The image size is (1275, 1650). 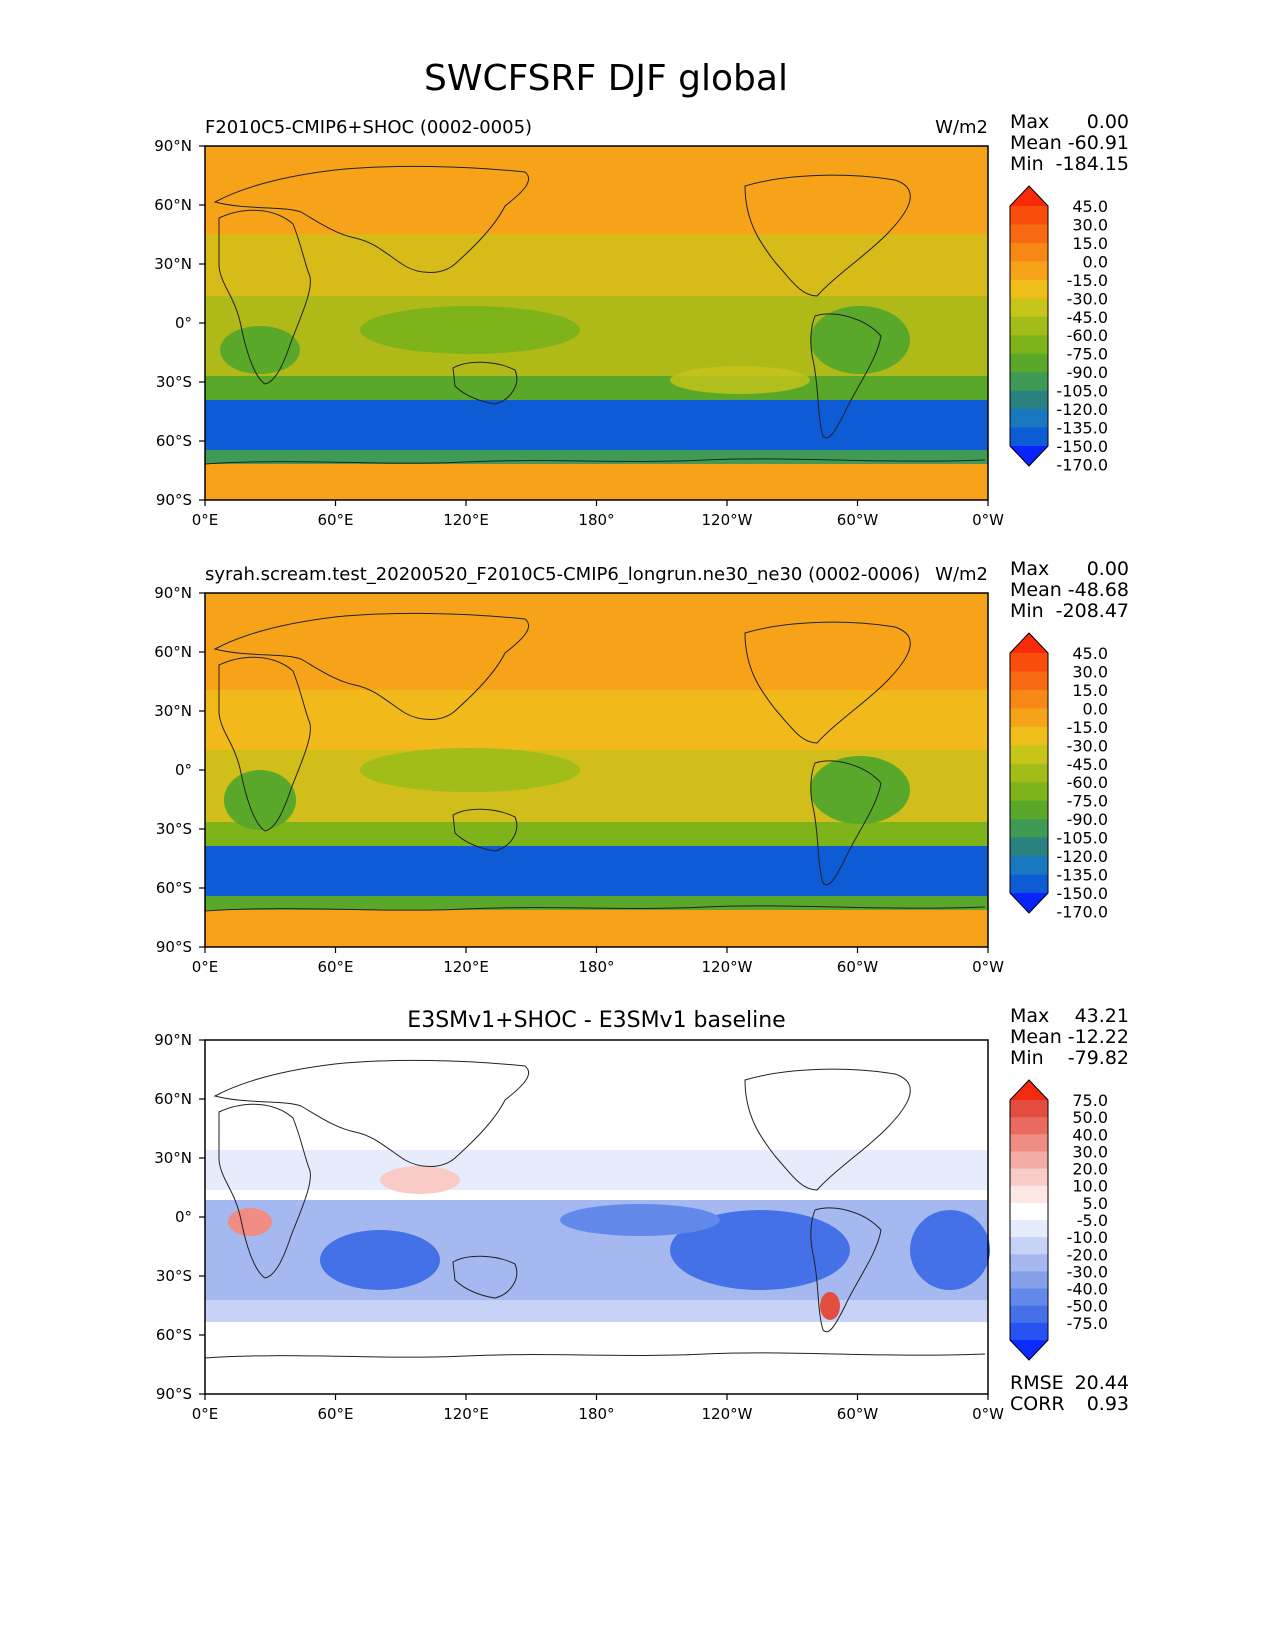 I want to click on colorbar-tick-label: -120.0, so click(x=1082, y=409).